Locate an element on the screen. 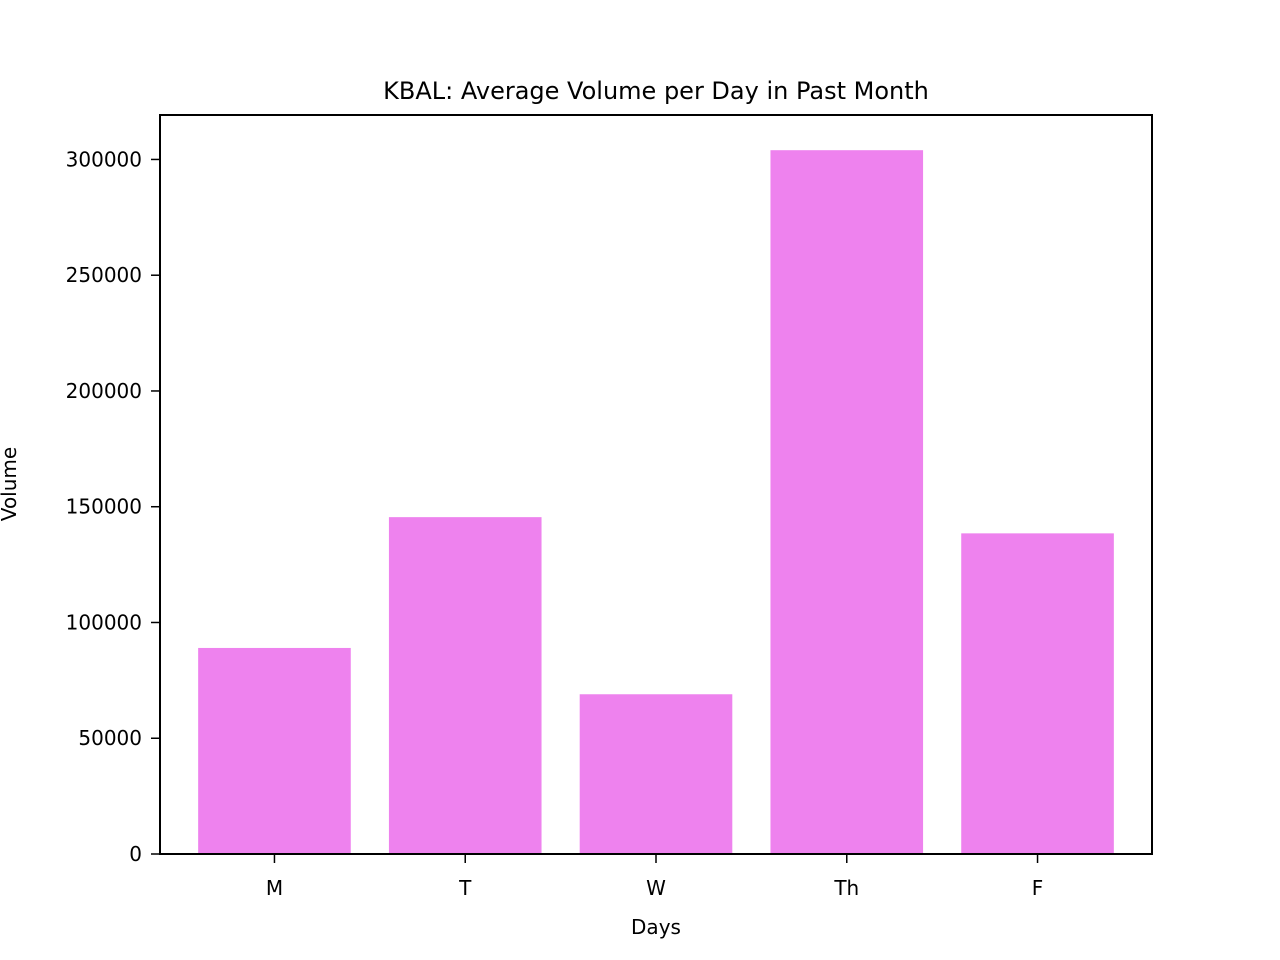  y-tick-label: 250000 is located at coordinates (104, 275).